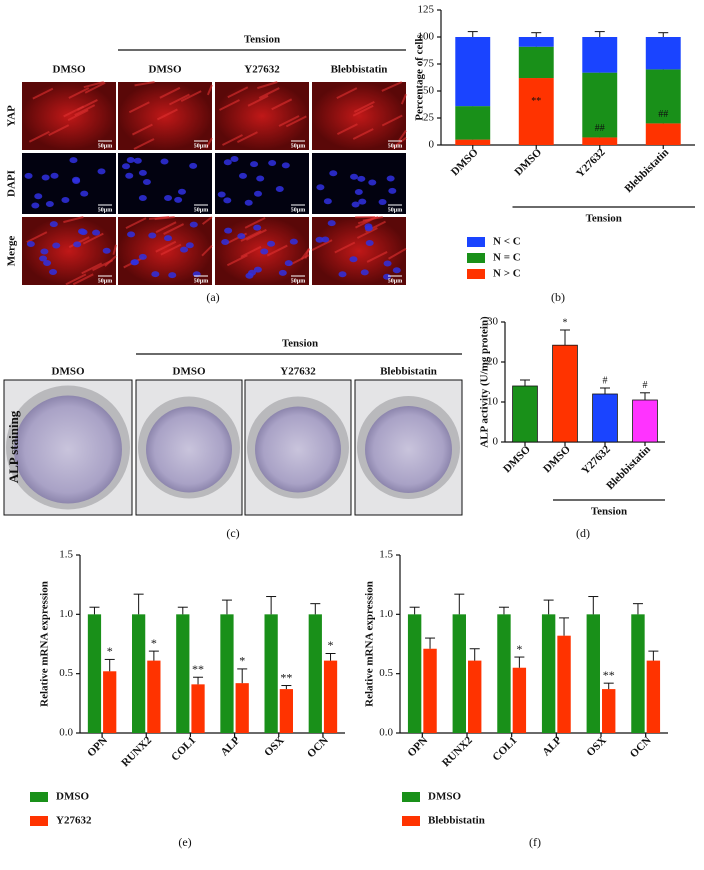 Image resolution: width=704 pixels, height=870 pixels. What do you see at coordinates (596, 460) in the screenshot?
I see `x-tick-label: Y27632` at bounding box center [596, 460].